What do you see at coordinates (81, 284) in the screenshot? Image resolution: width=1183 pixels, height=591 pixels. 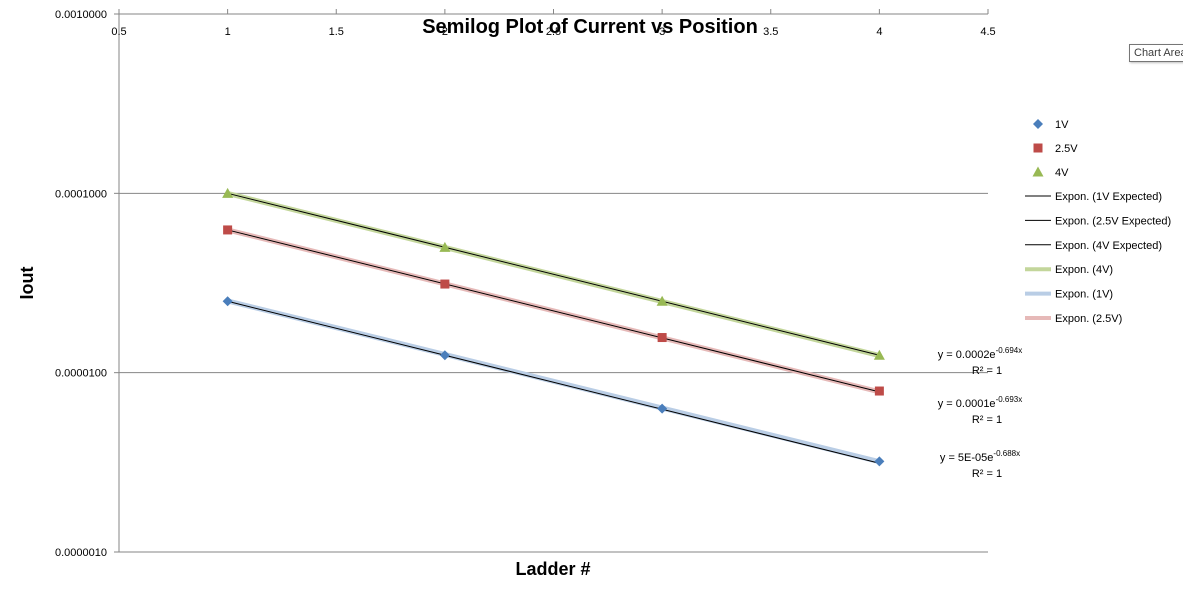 I see `y-tick-labels: 0.0010000 0.0001000 0.0000100 0.0000010` at bounding box center [81, 284].